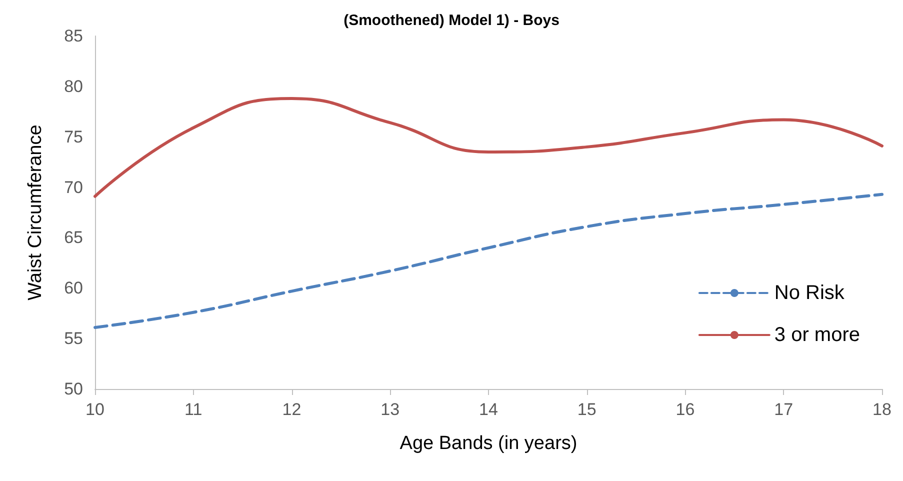 The width and height of the screenshot is (903, 481). What do you see at coordinates (193, 409) in the screenshot?
I see `x-tick-label: 11` at bounding box center [193, 409].